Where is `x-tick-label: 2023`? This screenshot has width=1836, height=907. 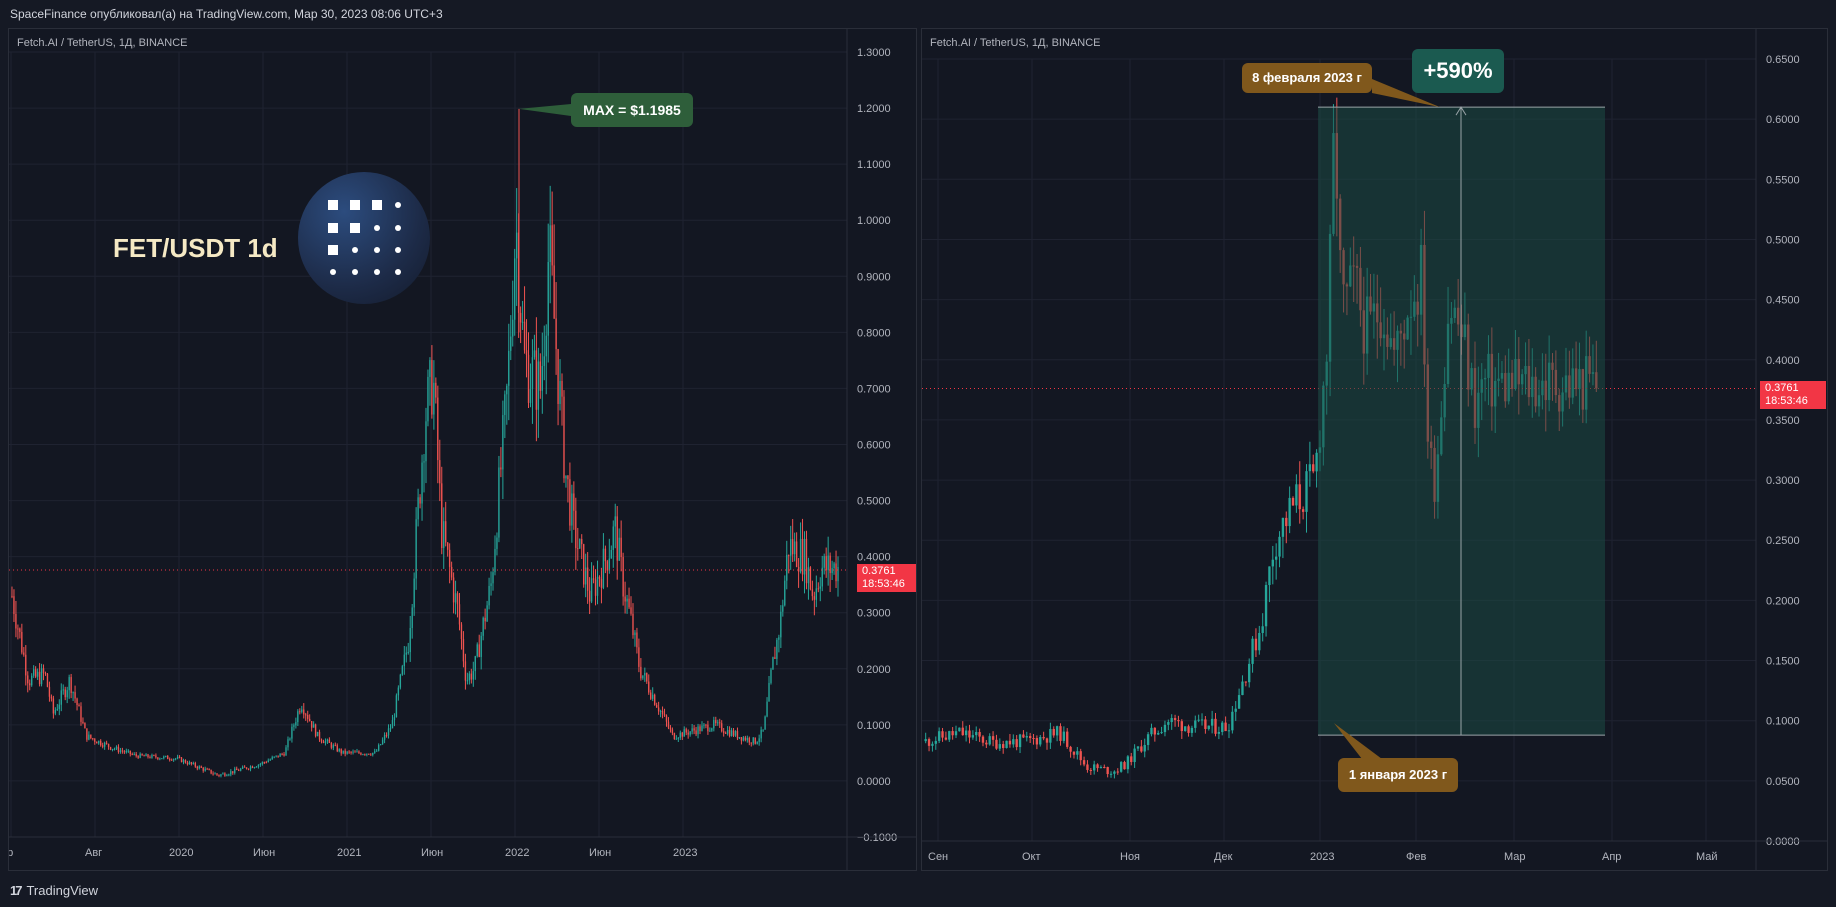
x-tick-label: 2023 is located at coordinates (685, 853).